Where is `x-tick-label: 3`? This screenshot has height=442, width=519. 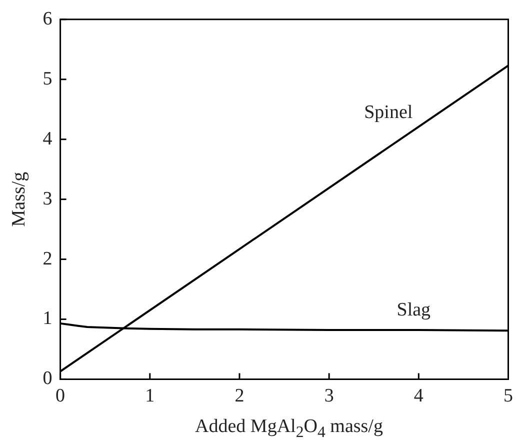
x-tick-label: 3 is located at coordinates (329, 396).